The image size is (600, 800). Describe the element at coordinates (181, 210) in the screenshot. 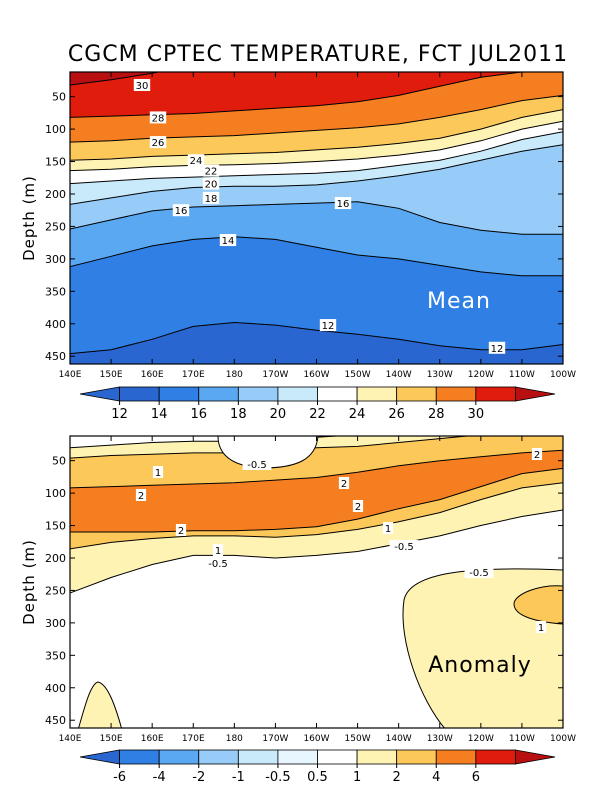

I see `mean-contour-label: 16` at that location.